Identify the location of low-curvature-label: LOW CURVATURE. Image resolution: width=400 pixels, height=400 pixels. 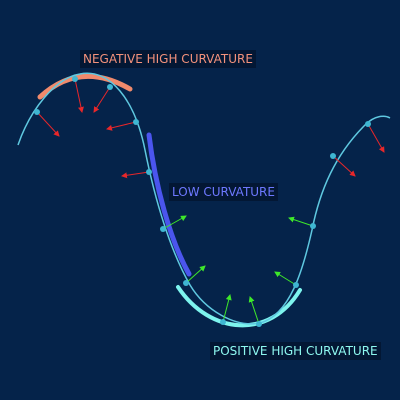
(223, 192).